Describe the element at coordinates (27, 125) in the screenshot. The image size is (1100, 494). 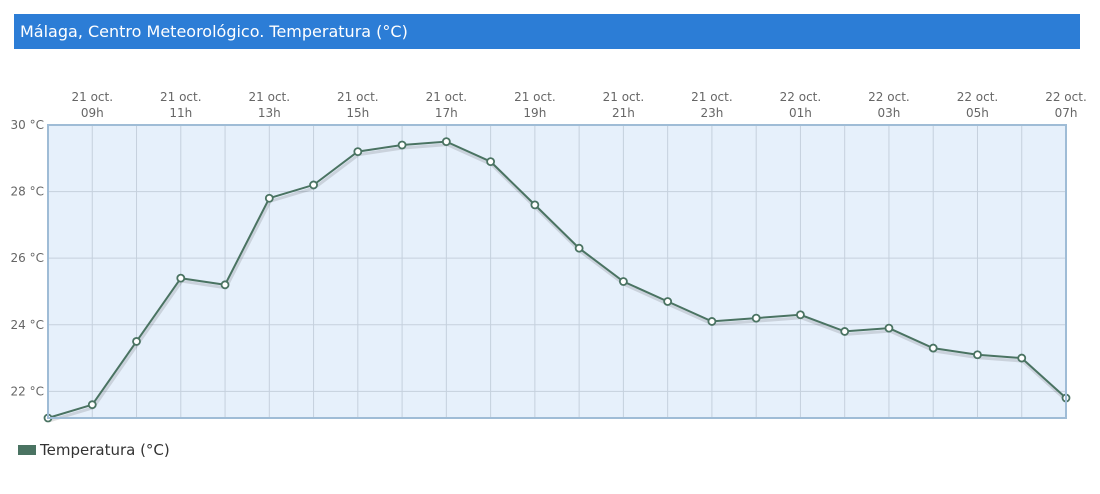
I see `y-tick-label: 30 °C` at that location.